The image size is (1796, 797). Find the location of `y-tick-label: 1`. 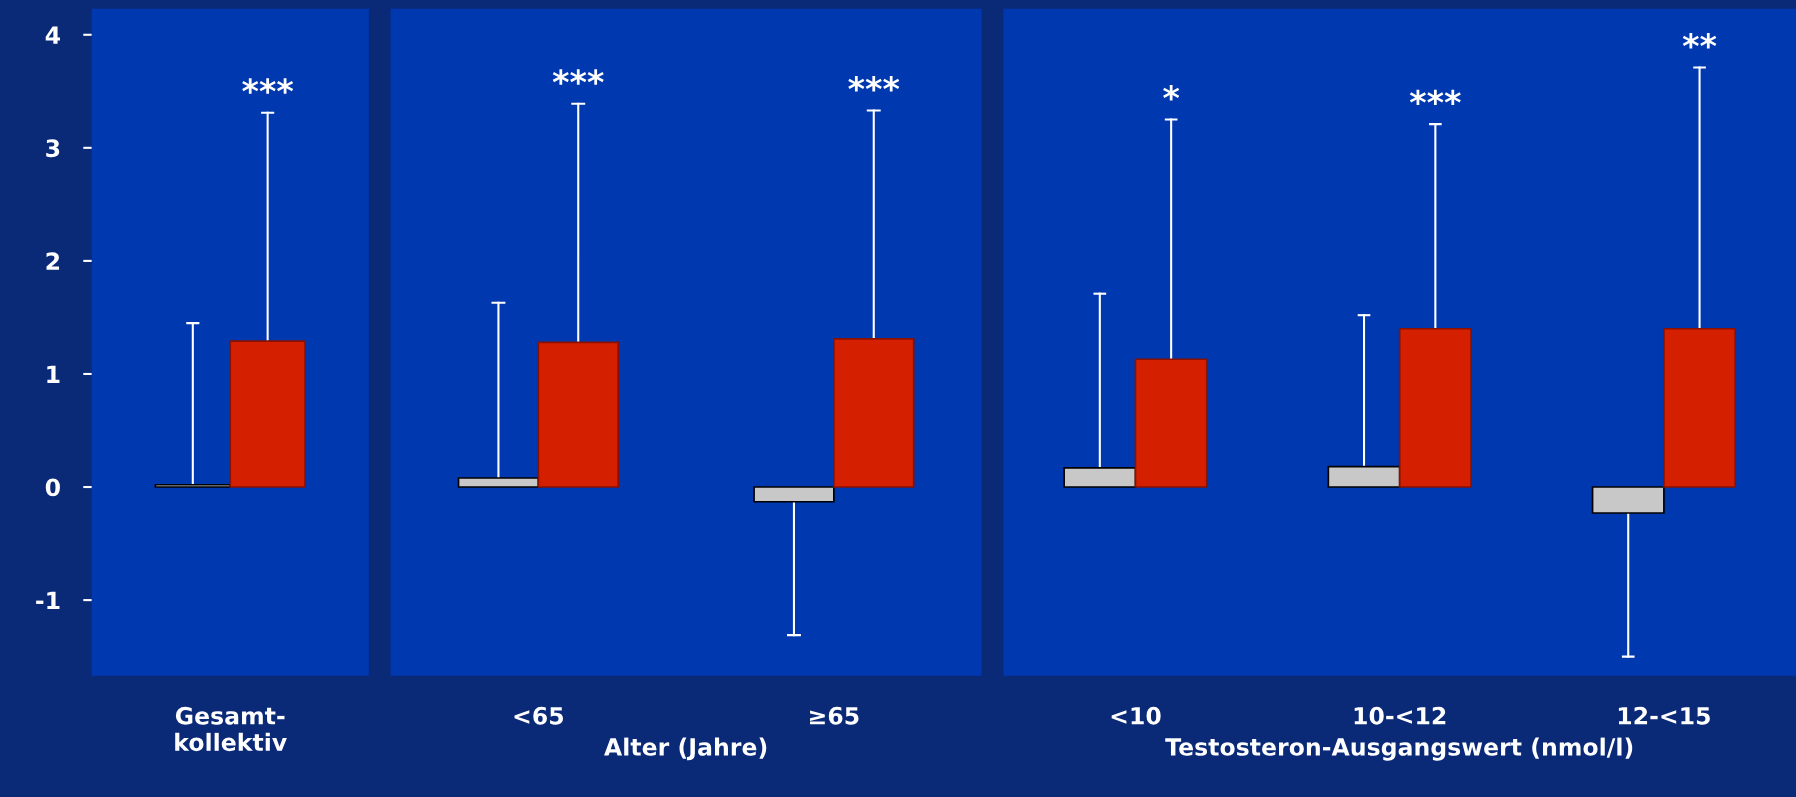

y-tick-label: 1 is located at coordinates (53, 374).